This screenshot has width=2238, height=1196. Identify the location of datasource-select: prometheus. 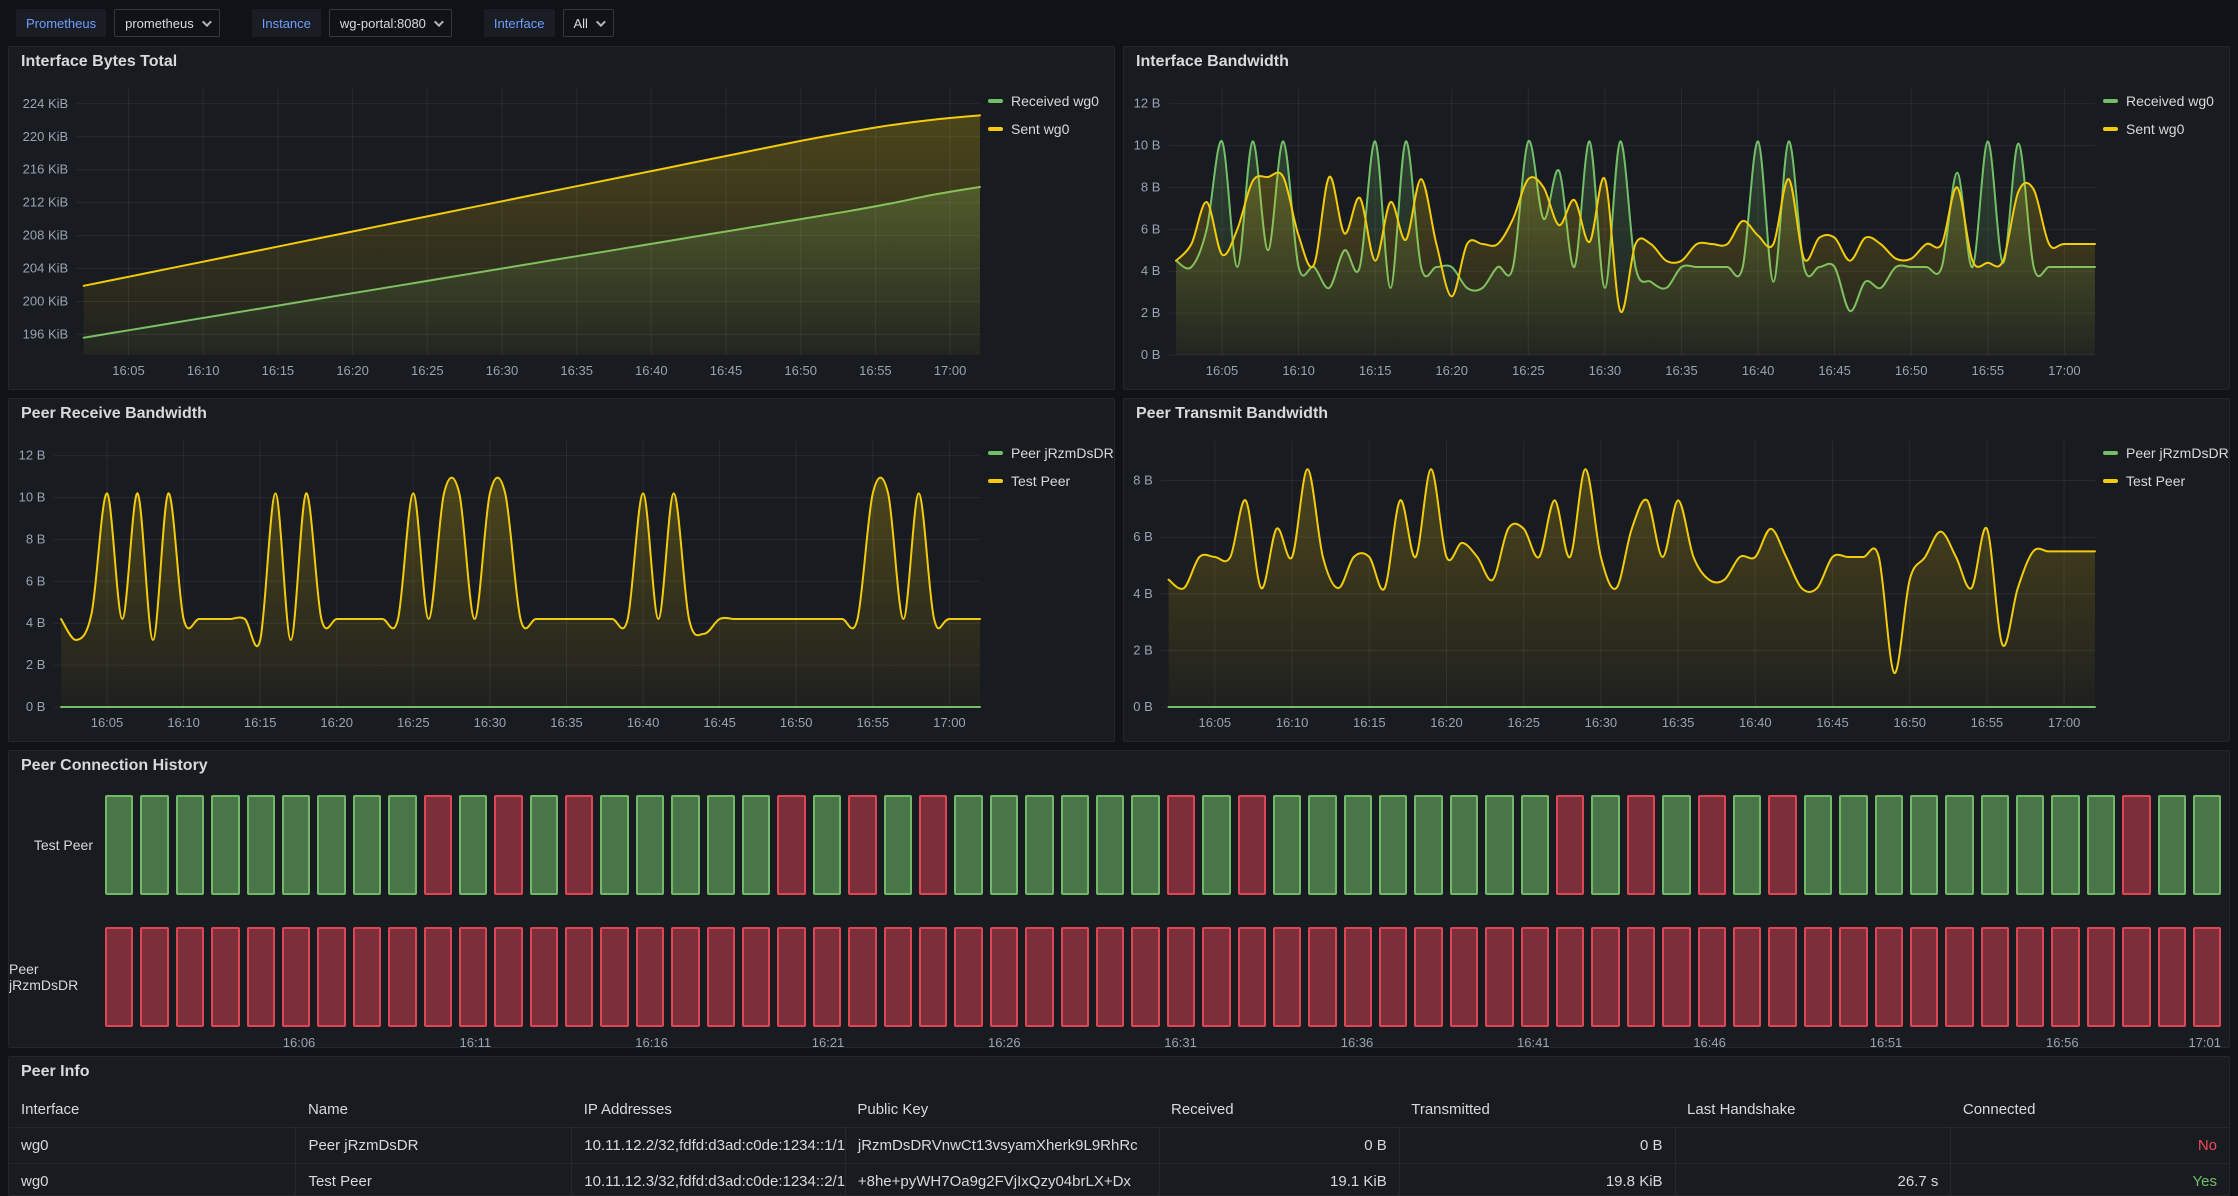
(167, 23).